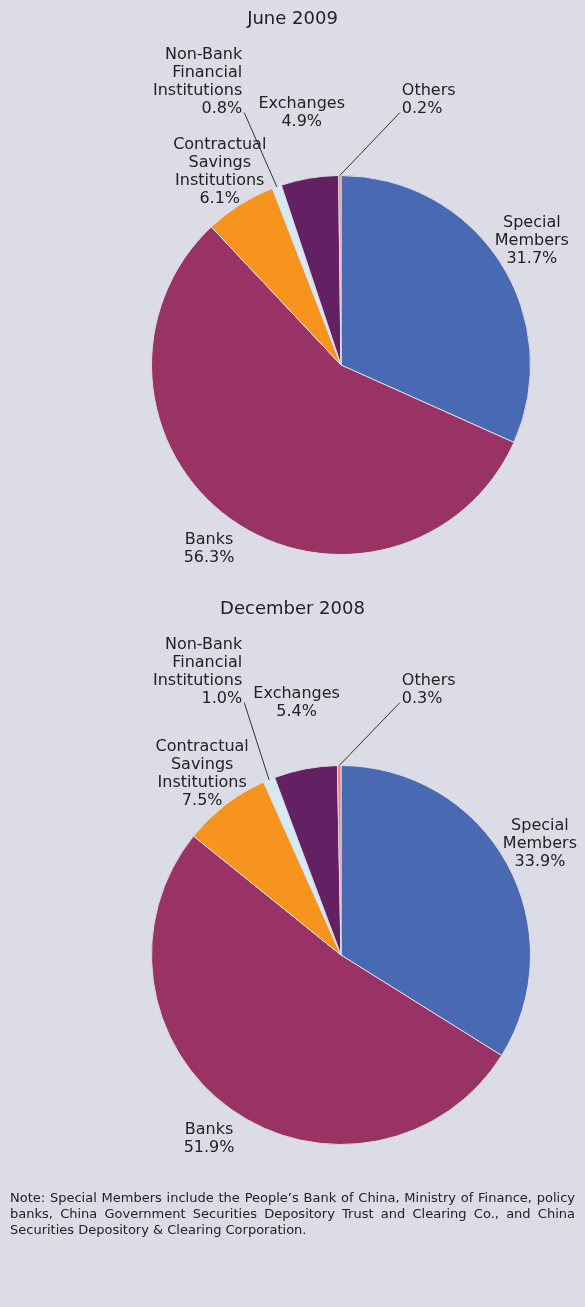  What do you see at coordinates (302, 120) in the screenshot?
I see `data-label: 4.9%` at bounding box center [302, 120].